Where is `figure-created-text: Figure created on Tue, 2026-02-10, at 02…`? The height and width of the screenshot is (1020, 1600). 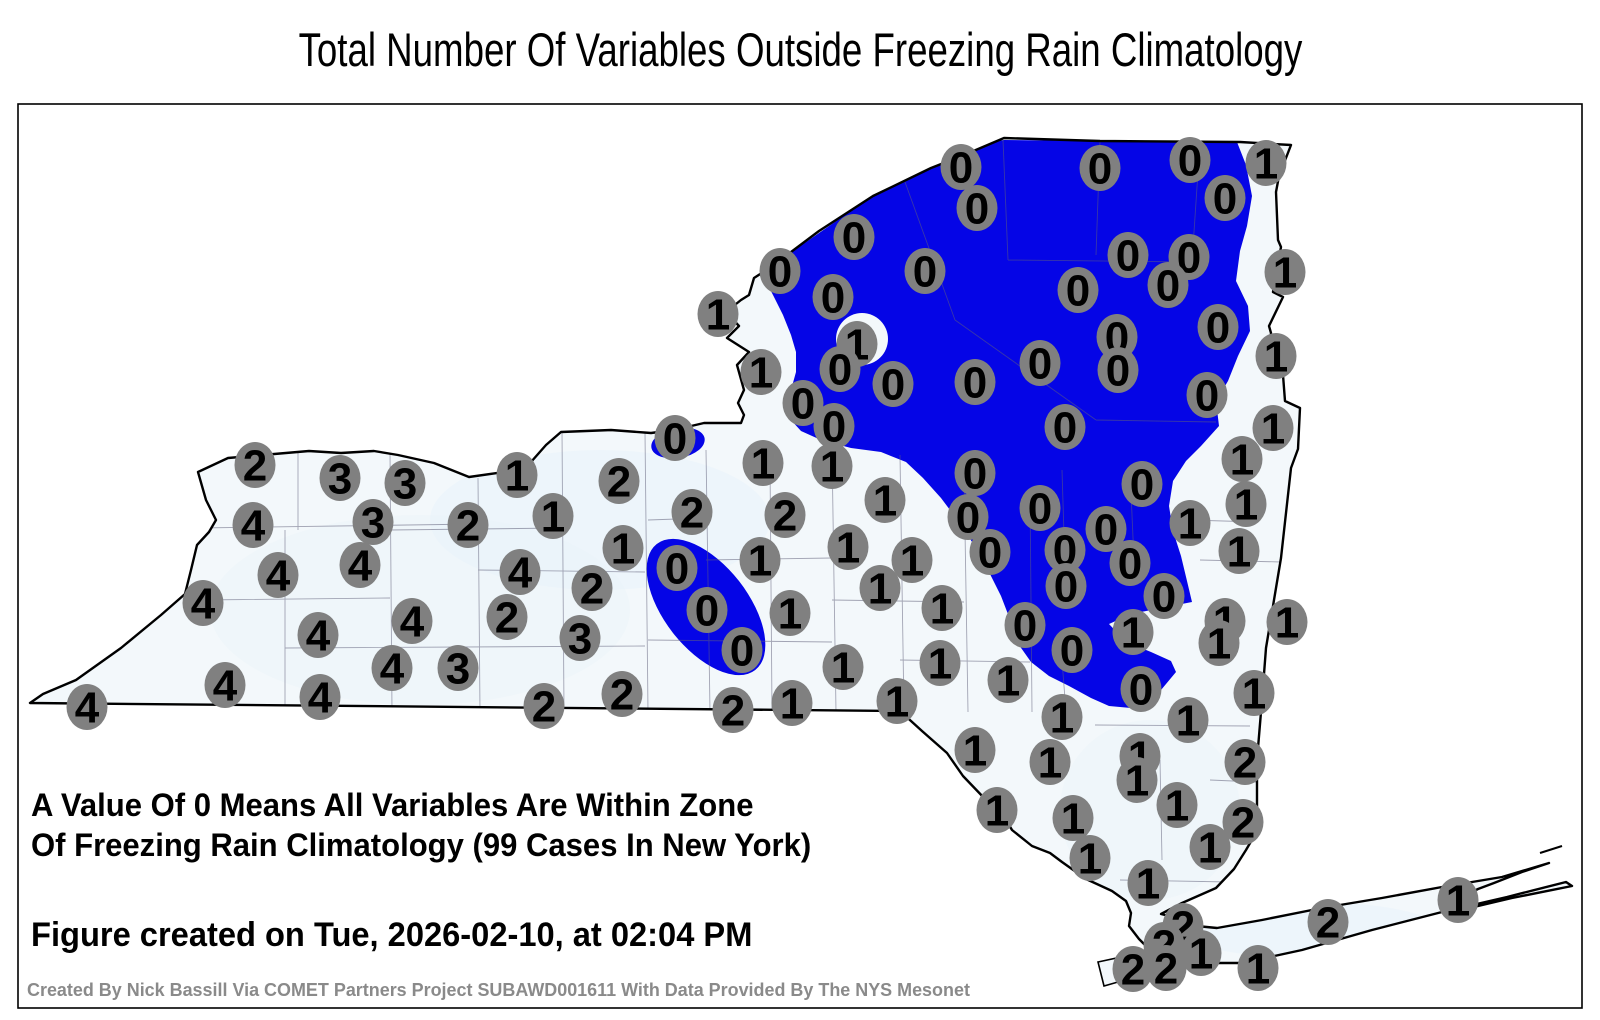
figure-created-text: Figure created on Tue, 2026-02-10, at 02… is located at coordinates (392, 935).